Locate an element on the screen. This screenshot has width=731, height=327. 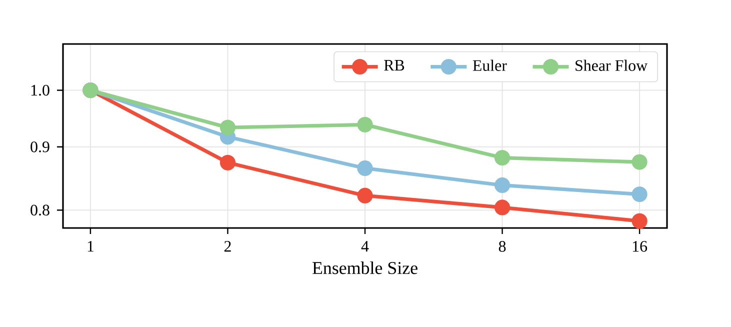
x-axis-title: Ensemble Size is located at coordinates (365, 267).